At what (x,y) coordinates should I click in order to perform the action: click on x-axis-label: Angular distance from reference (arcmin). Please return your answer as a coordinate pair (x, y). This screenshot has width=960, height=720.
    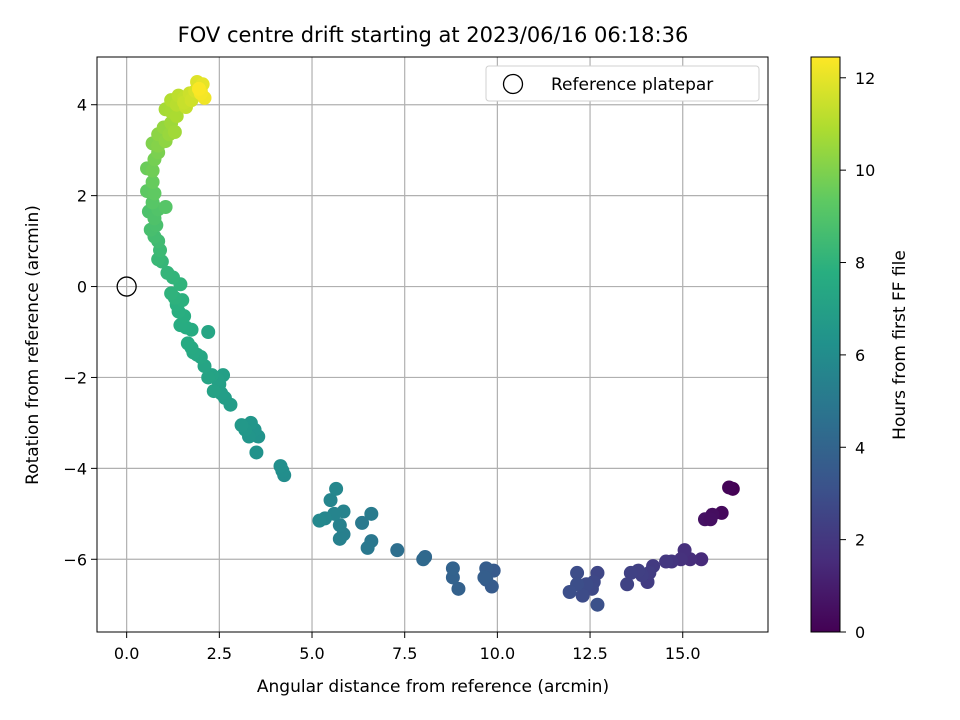
    Looking at the image, I should click on (433, 687).